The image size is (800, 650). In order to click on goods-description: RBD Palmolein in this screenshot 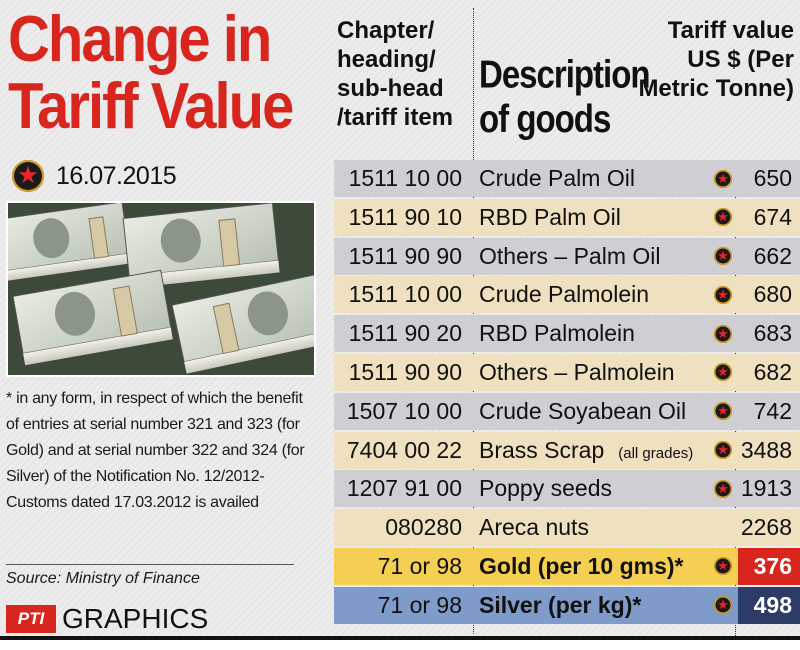, I will do `click(592, 333)`.